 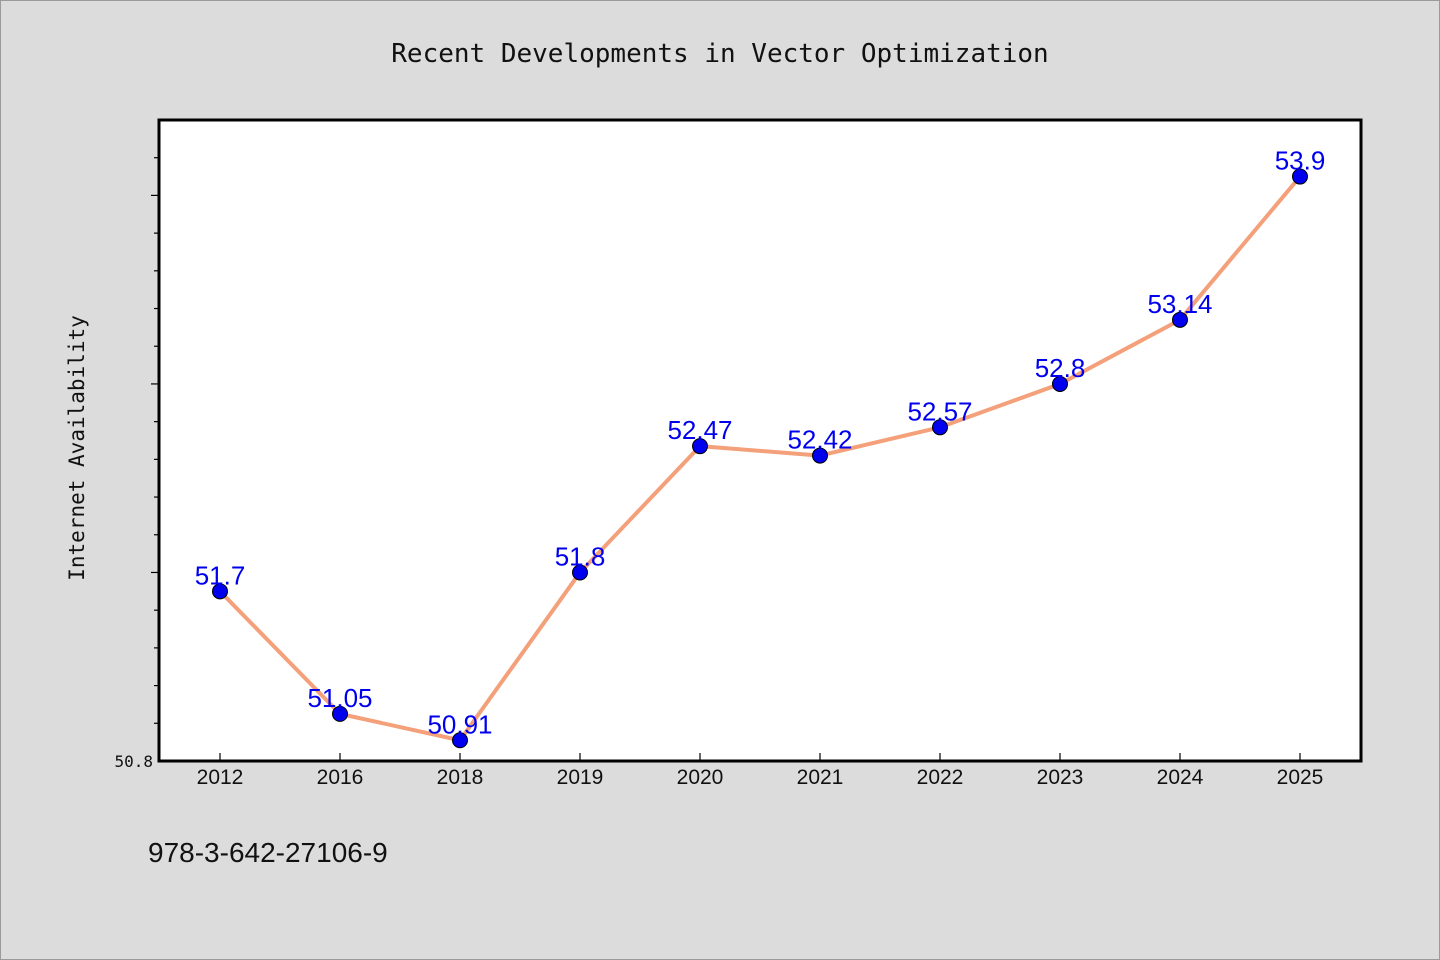 What do you see at coordinates (700, 777) in the screenshot?
I see `x-tick-label: 2020` at bounding box center [700, 777].